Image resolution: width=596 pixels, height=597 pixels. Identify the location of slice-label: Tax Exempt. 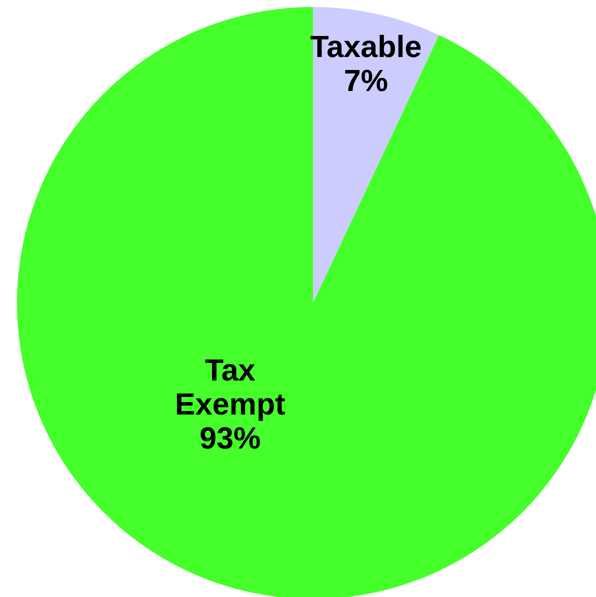
(230, 390).